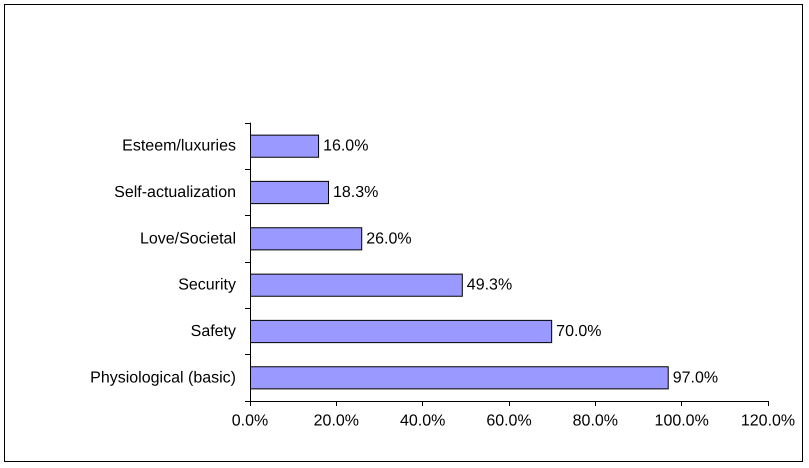  Describe the element at coordinates (250, 421) in the screenshot. I see `x-tick-label: 0.0%` at that location.